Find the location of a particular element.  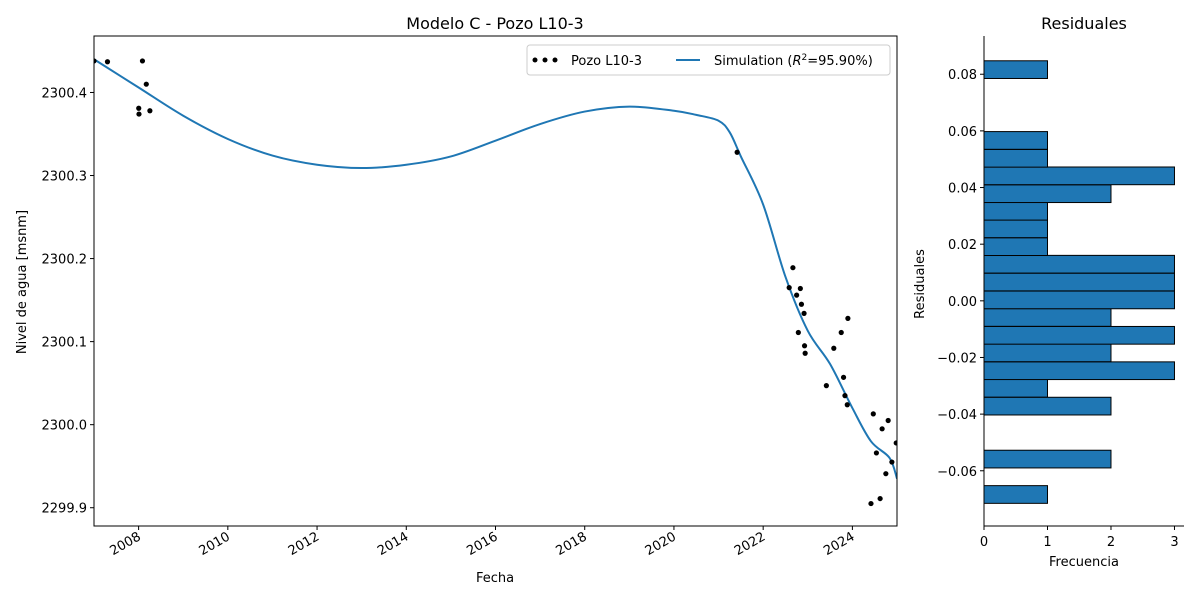

main-y-axis-label: Nivel de agua [msnm] is located at coordinates (22, 282).